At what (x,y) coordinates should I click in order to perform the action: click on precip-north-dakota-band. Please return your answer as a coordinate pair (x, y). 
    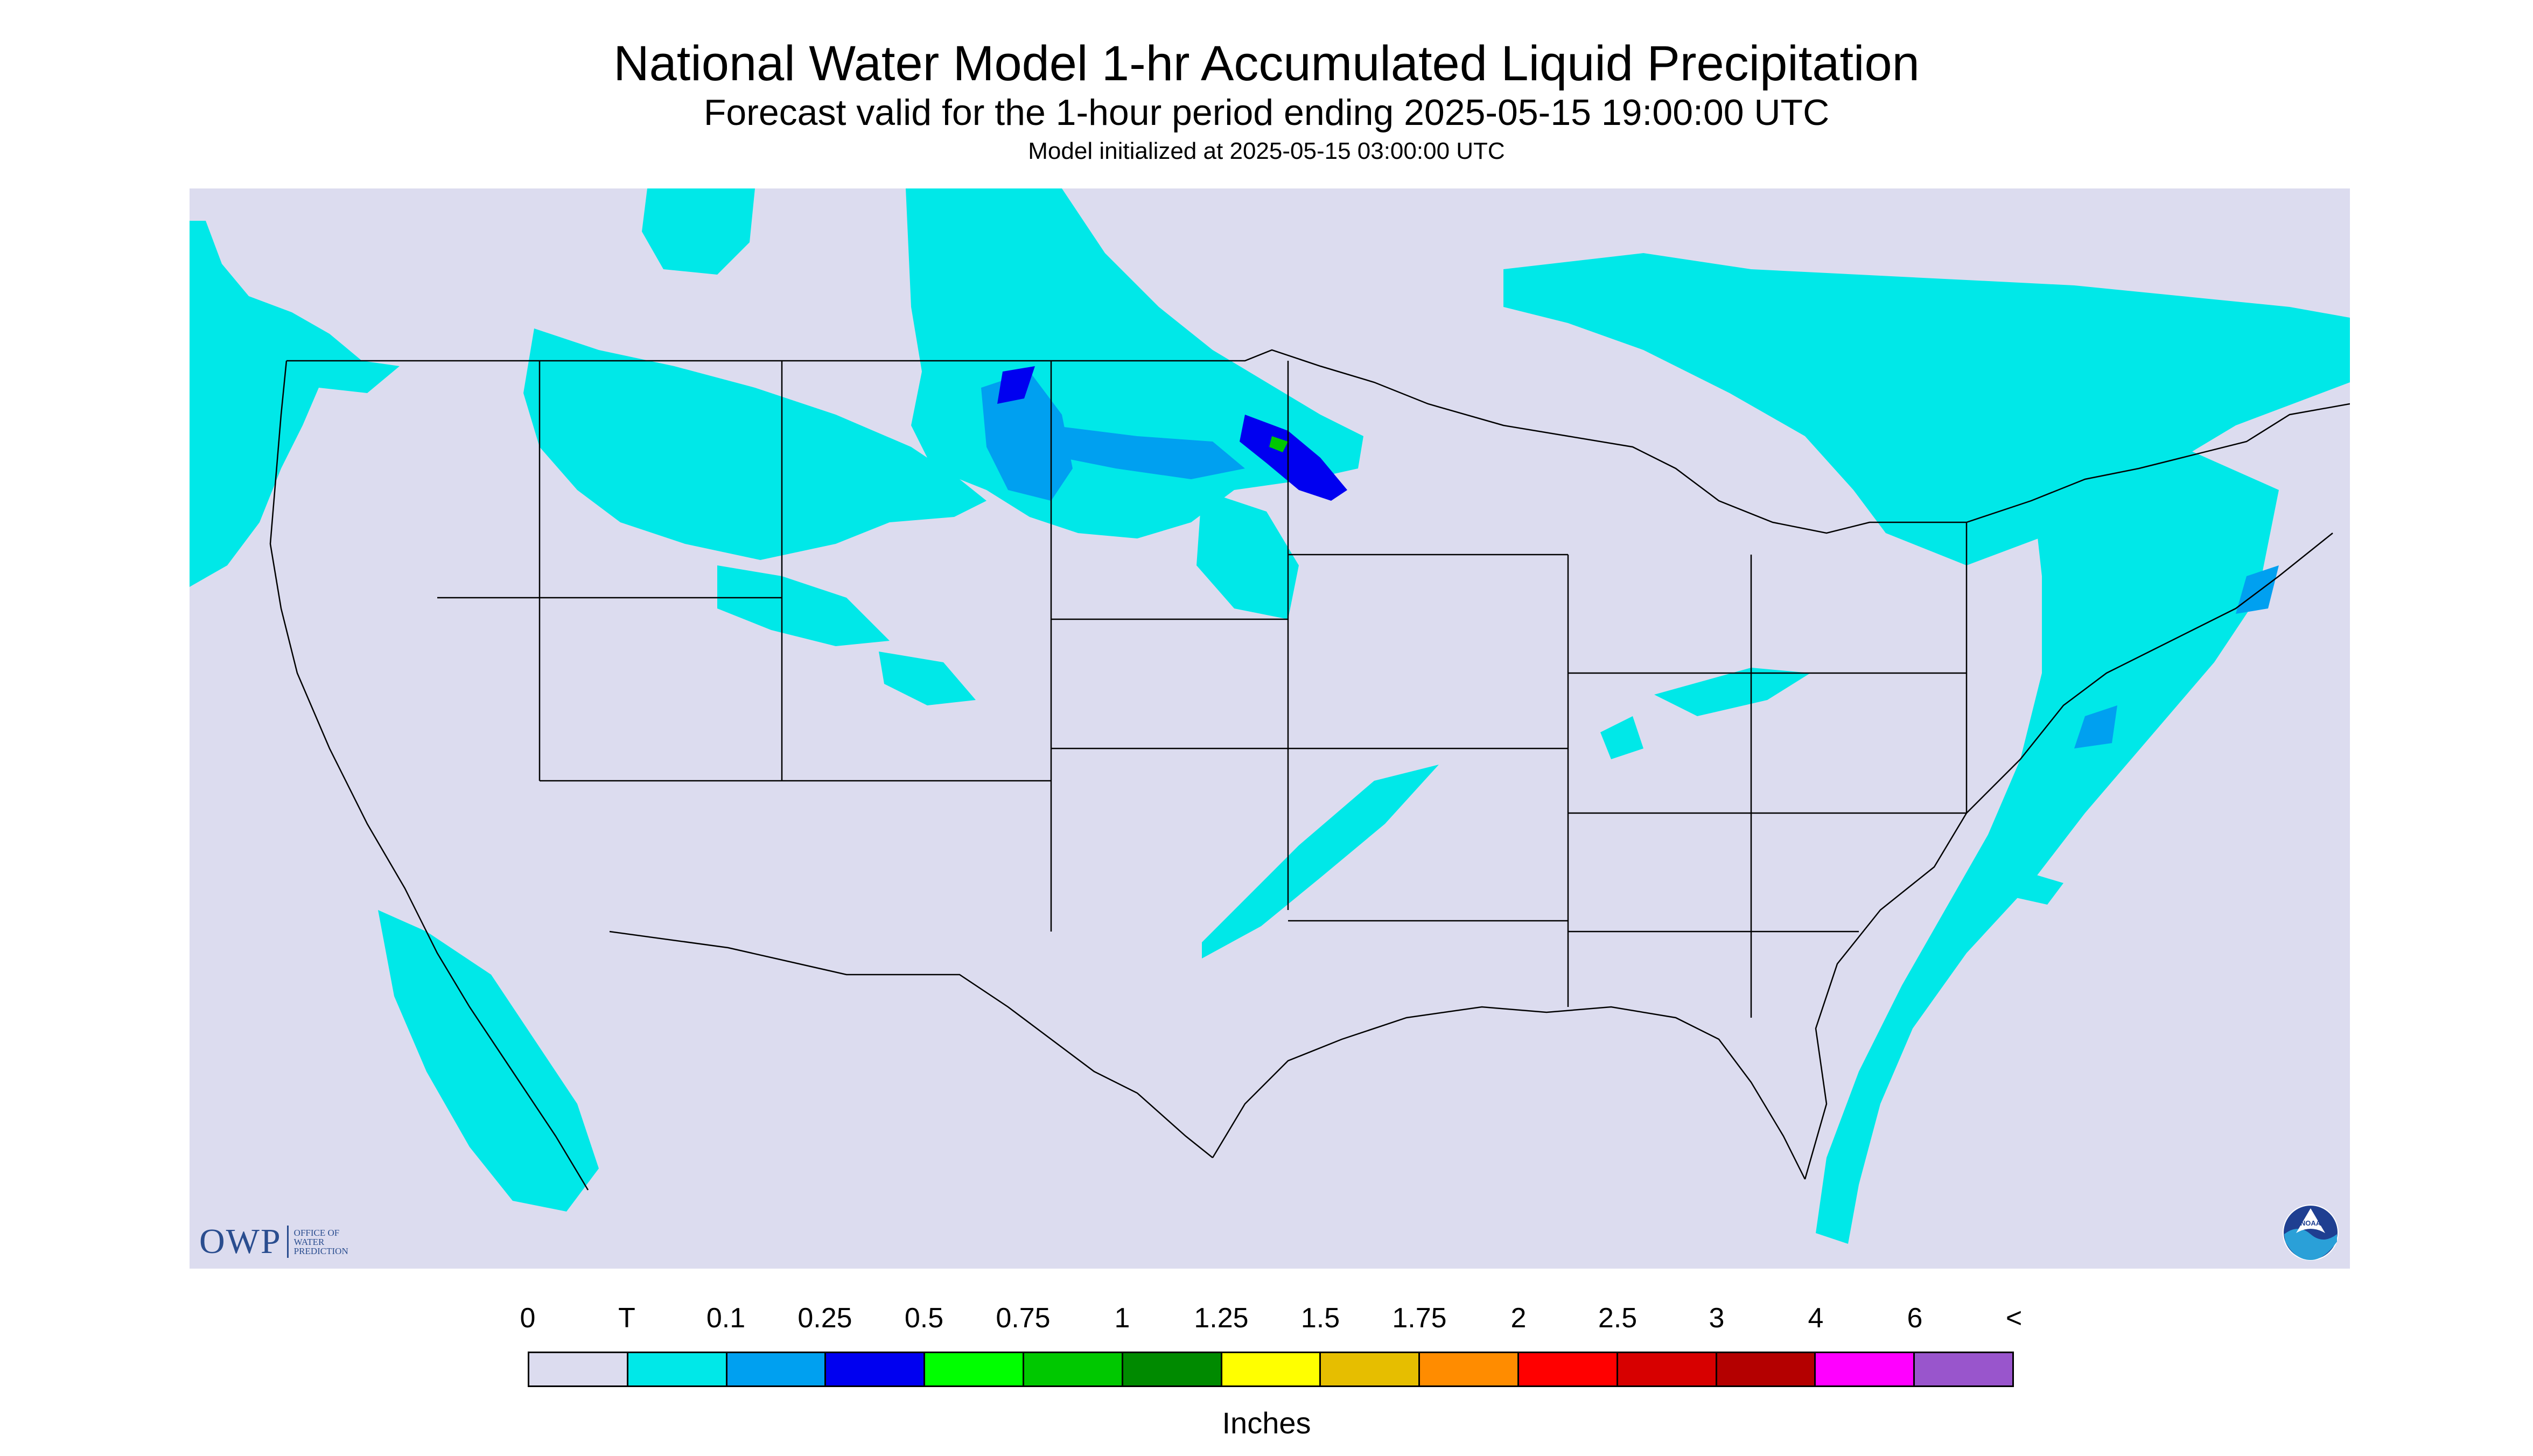
    Looking at the image, I should click on (1148, 452).